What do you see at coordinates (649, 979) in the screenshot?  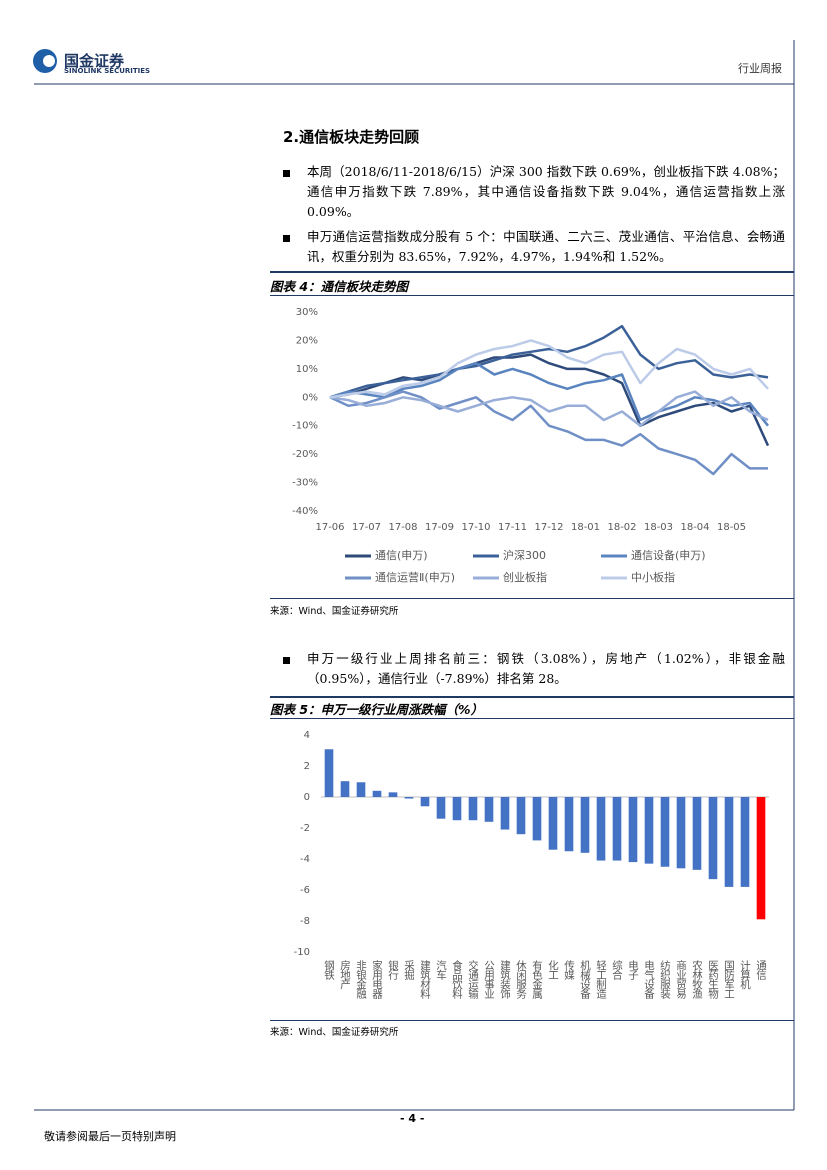 I see `x-tick-label: 电气设备` at bounding box center [649, 979].